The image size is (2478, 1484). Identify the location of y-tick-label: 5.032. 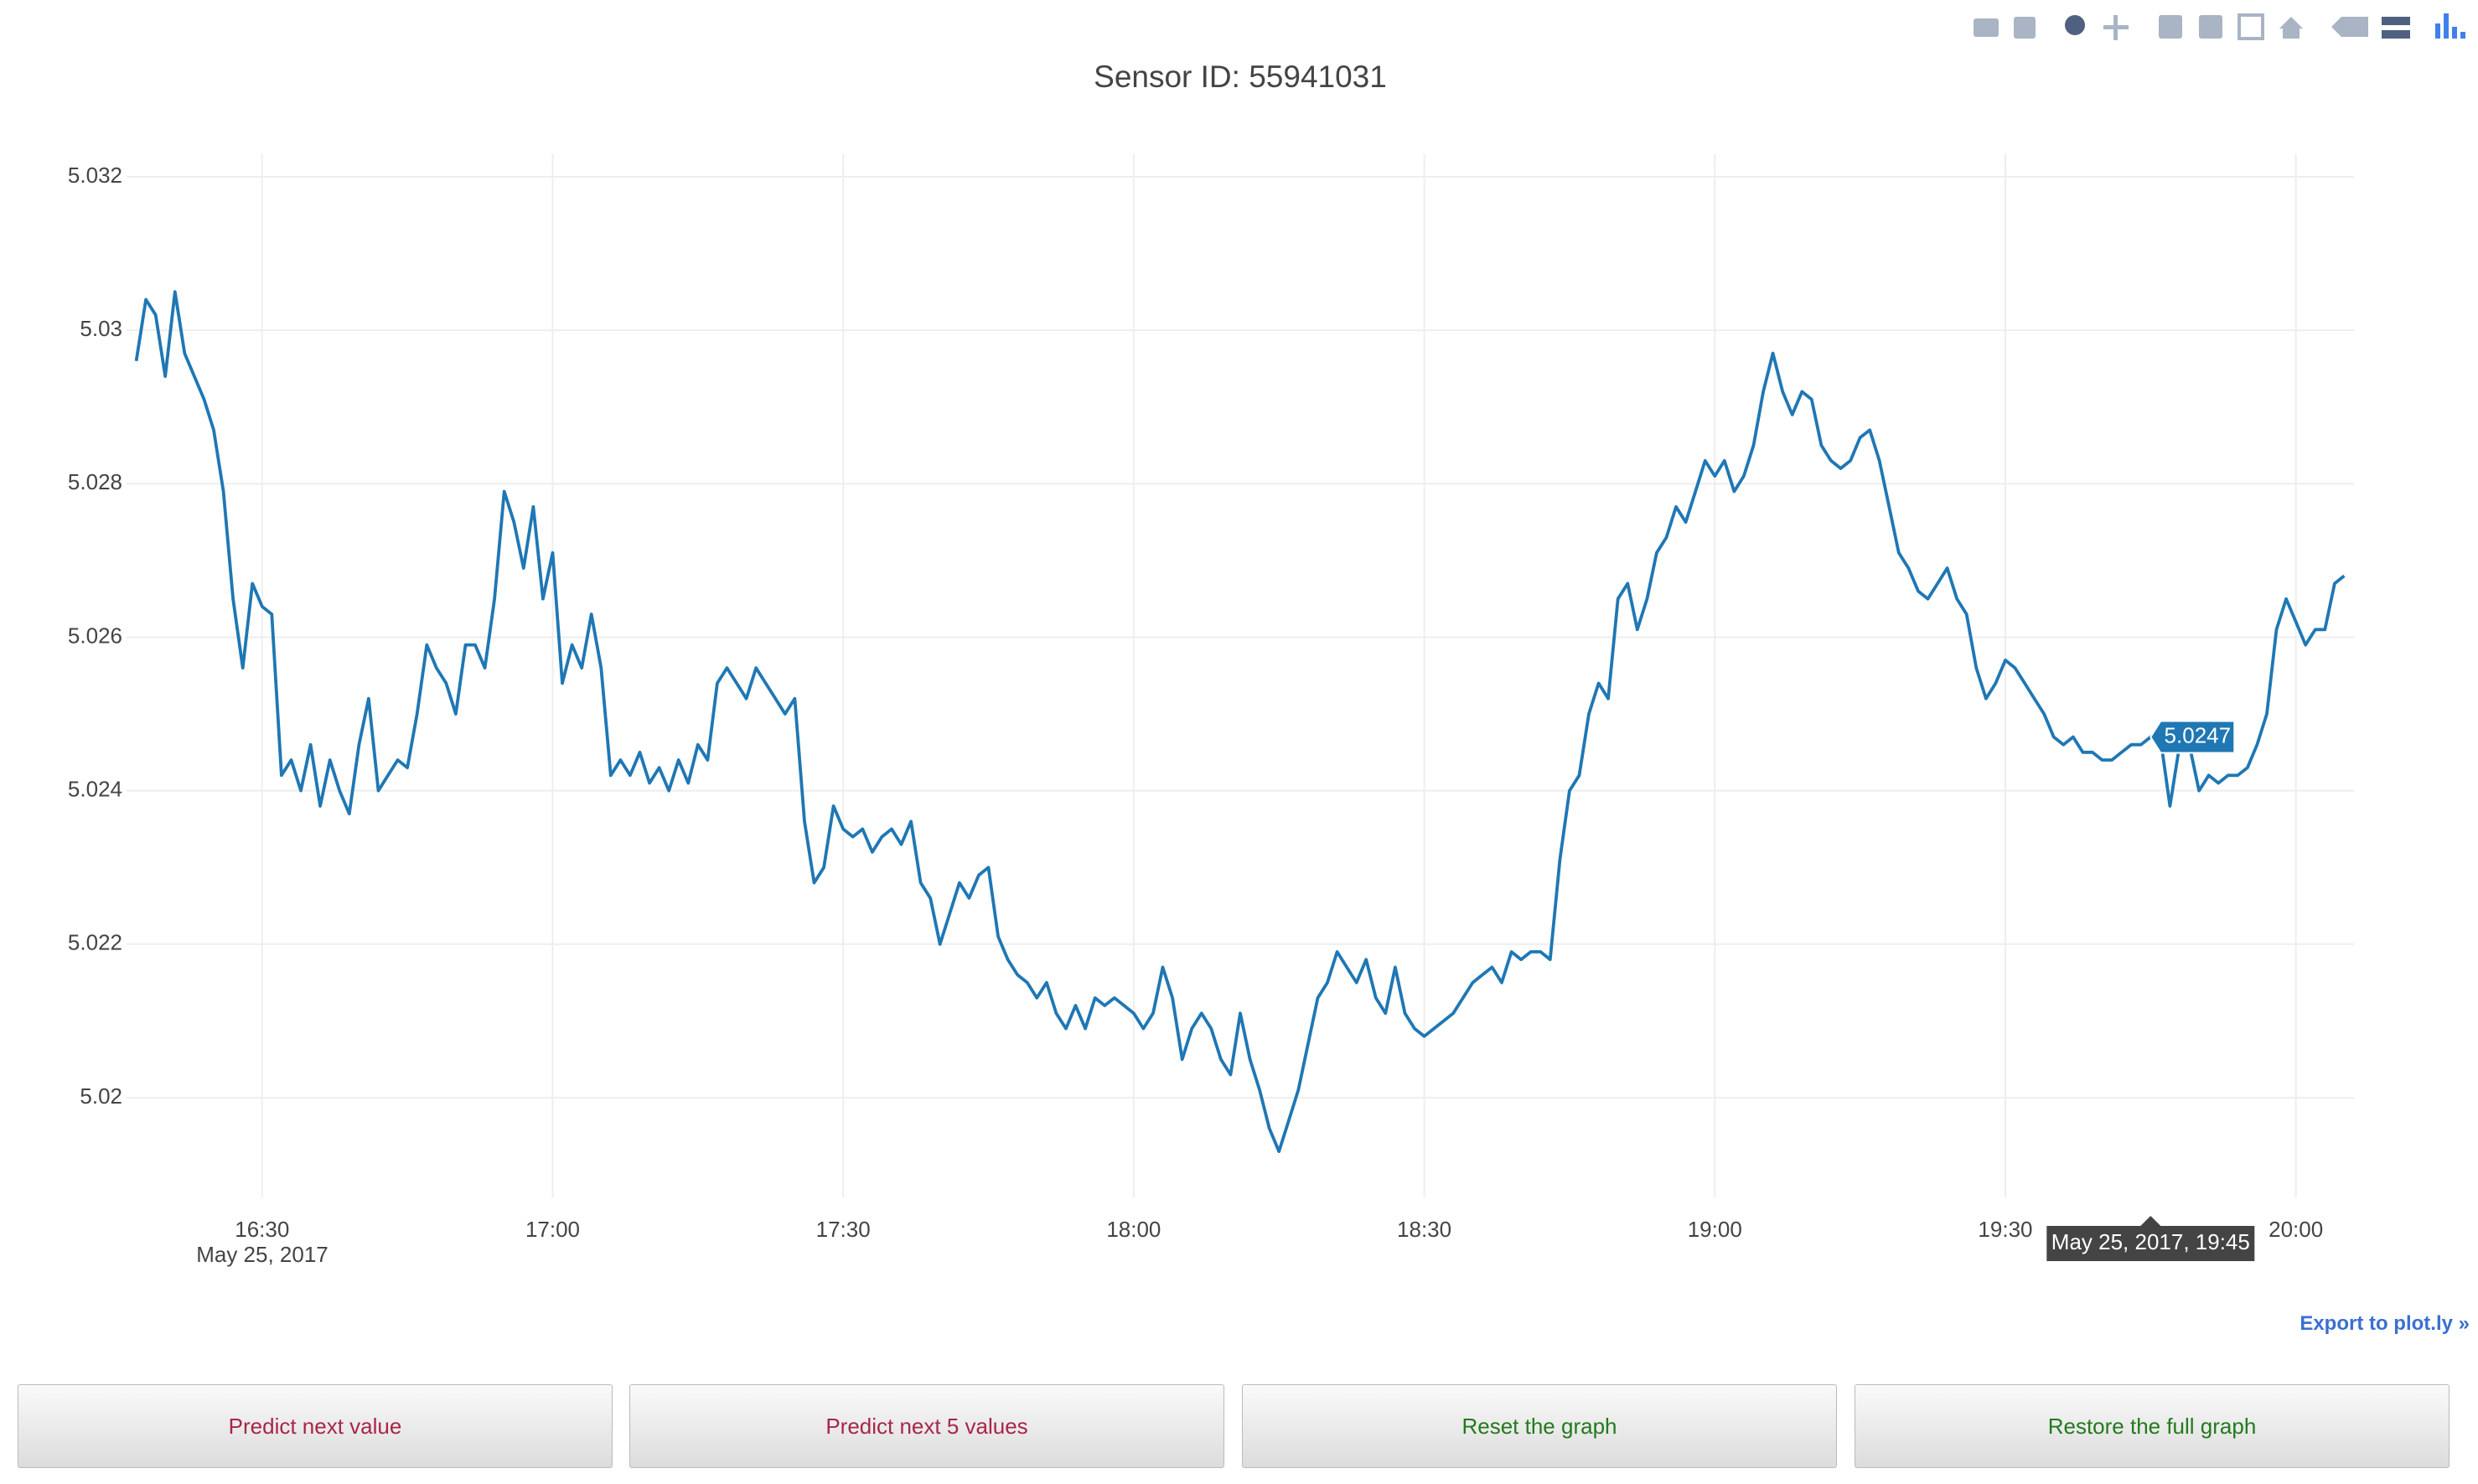
(95, 175).